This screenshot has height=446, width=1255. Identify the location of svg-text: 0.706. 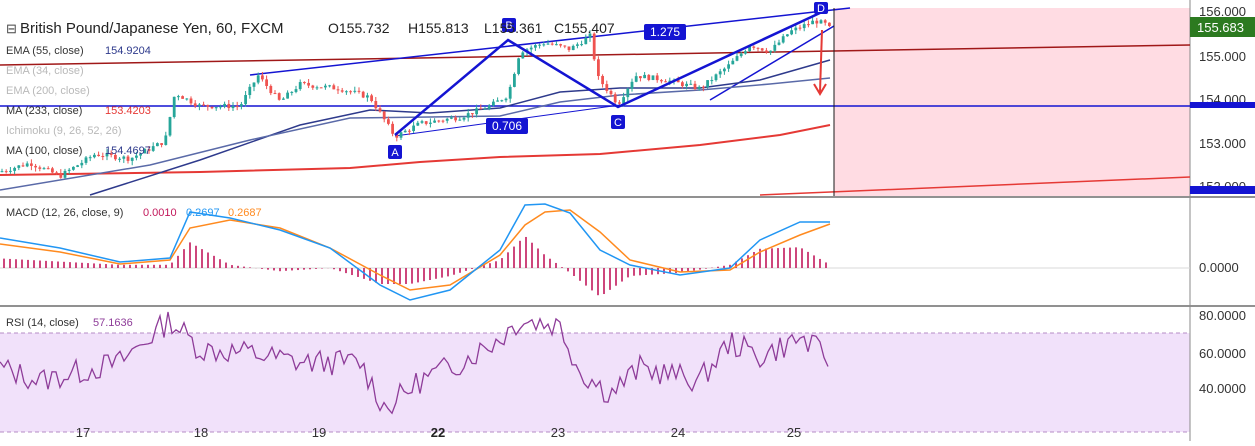
(507, 126).